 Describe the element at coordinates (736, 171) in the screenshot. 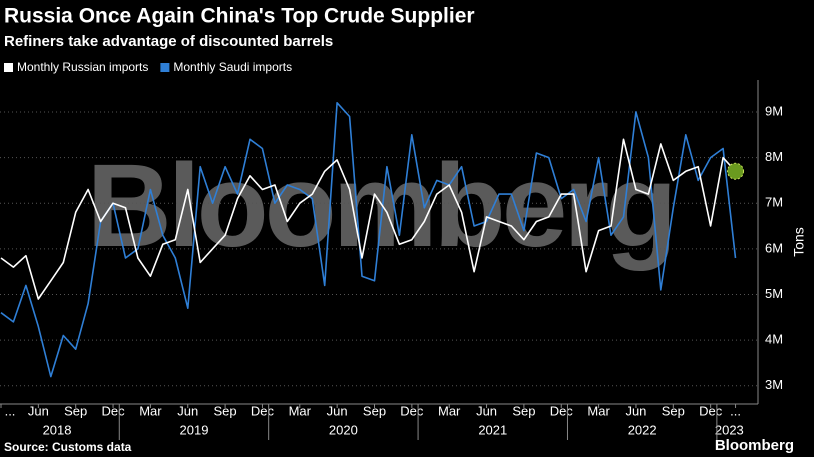

I see `highlight-point` at that location.